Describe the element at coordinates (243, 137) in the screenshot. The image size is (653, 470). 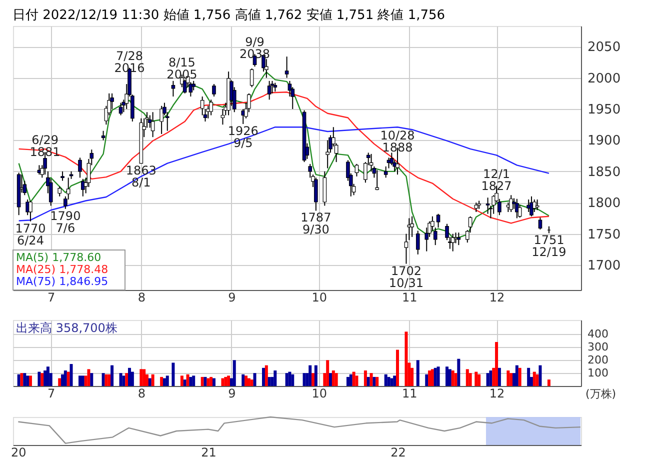
I see `annotation: 1926 9/5` at that location.